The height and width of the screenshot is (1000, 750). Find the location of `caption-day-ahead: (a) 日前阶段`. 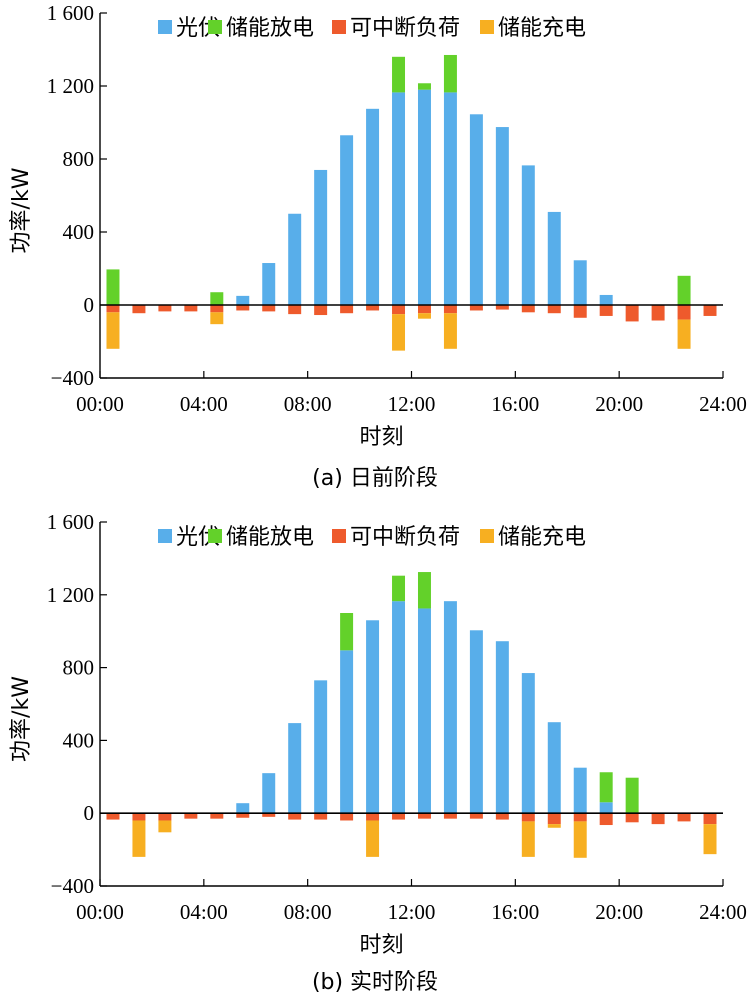

caption-day-ahead: (a) 日前阶段 is located at coordinates (375, 478).